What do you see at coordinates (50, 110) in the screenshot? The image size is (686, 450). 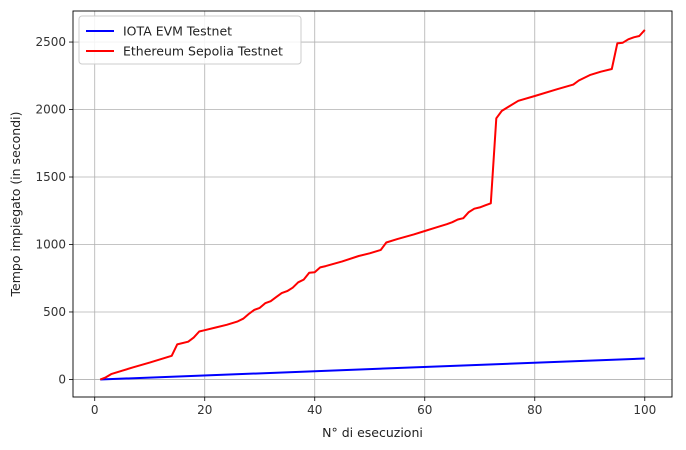 I see `y-tick-label: 2000` at bounding box center [50, 110].